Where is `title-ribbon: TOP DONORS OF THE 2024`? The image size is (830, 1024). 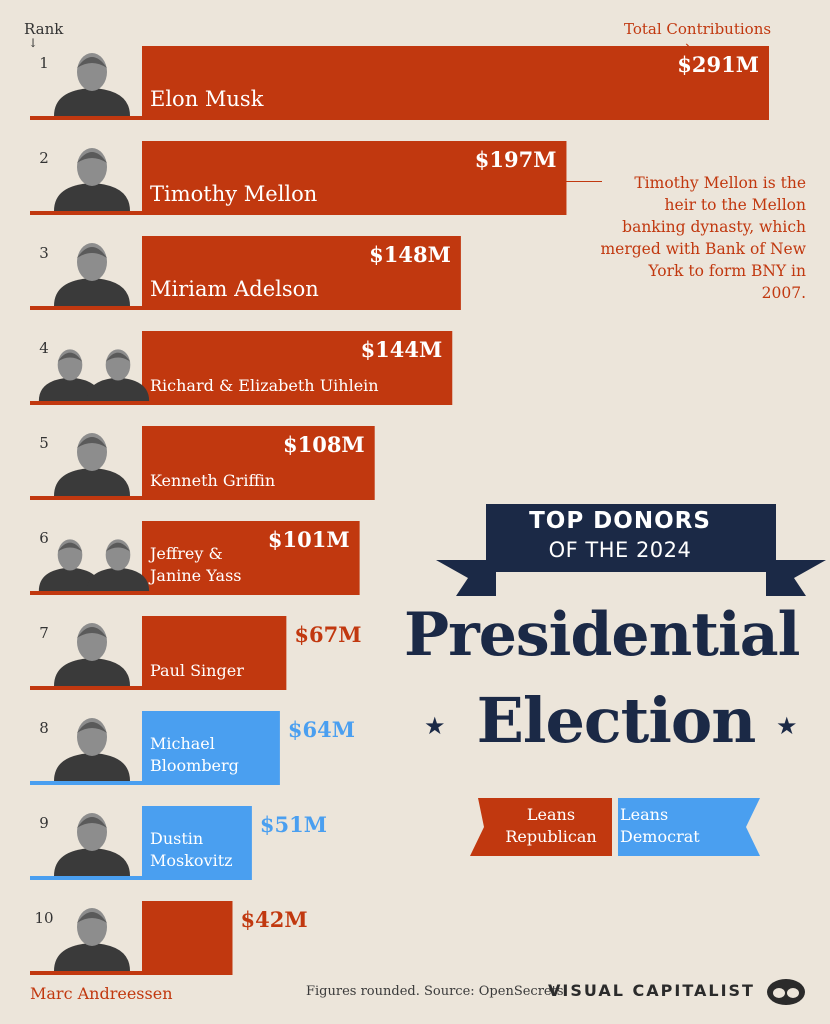
title-ribbon: TOP DONORS OF THE 2024 is located at coordinates (631, 555).